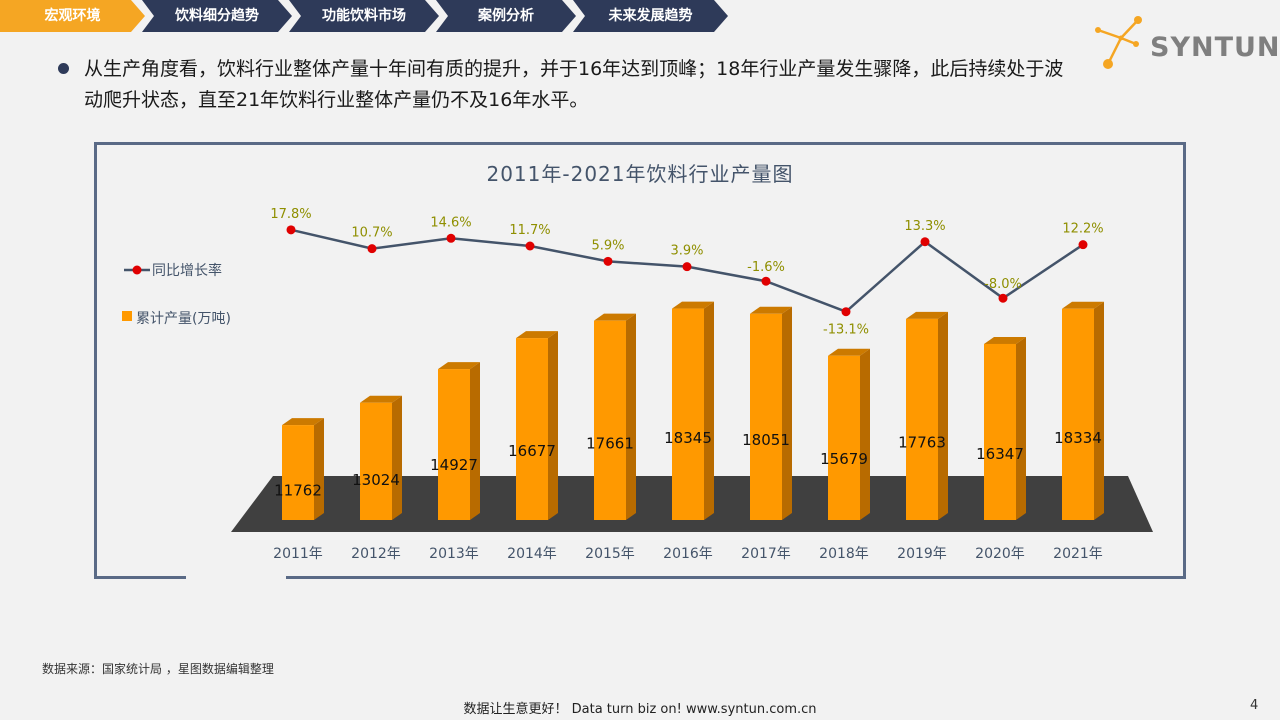 This screenshot has width=1280, height=720. I want to click on chart-frame-bottom-right, so click(736, 577).